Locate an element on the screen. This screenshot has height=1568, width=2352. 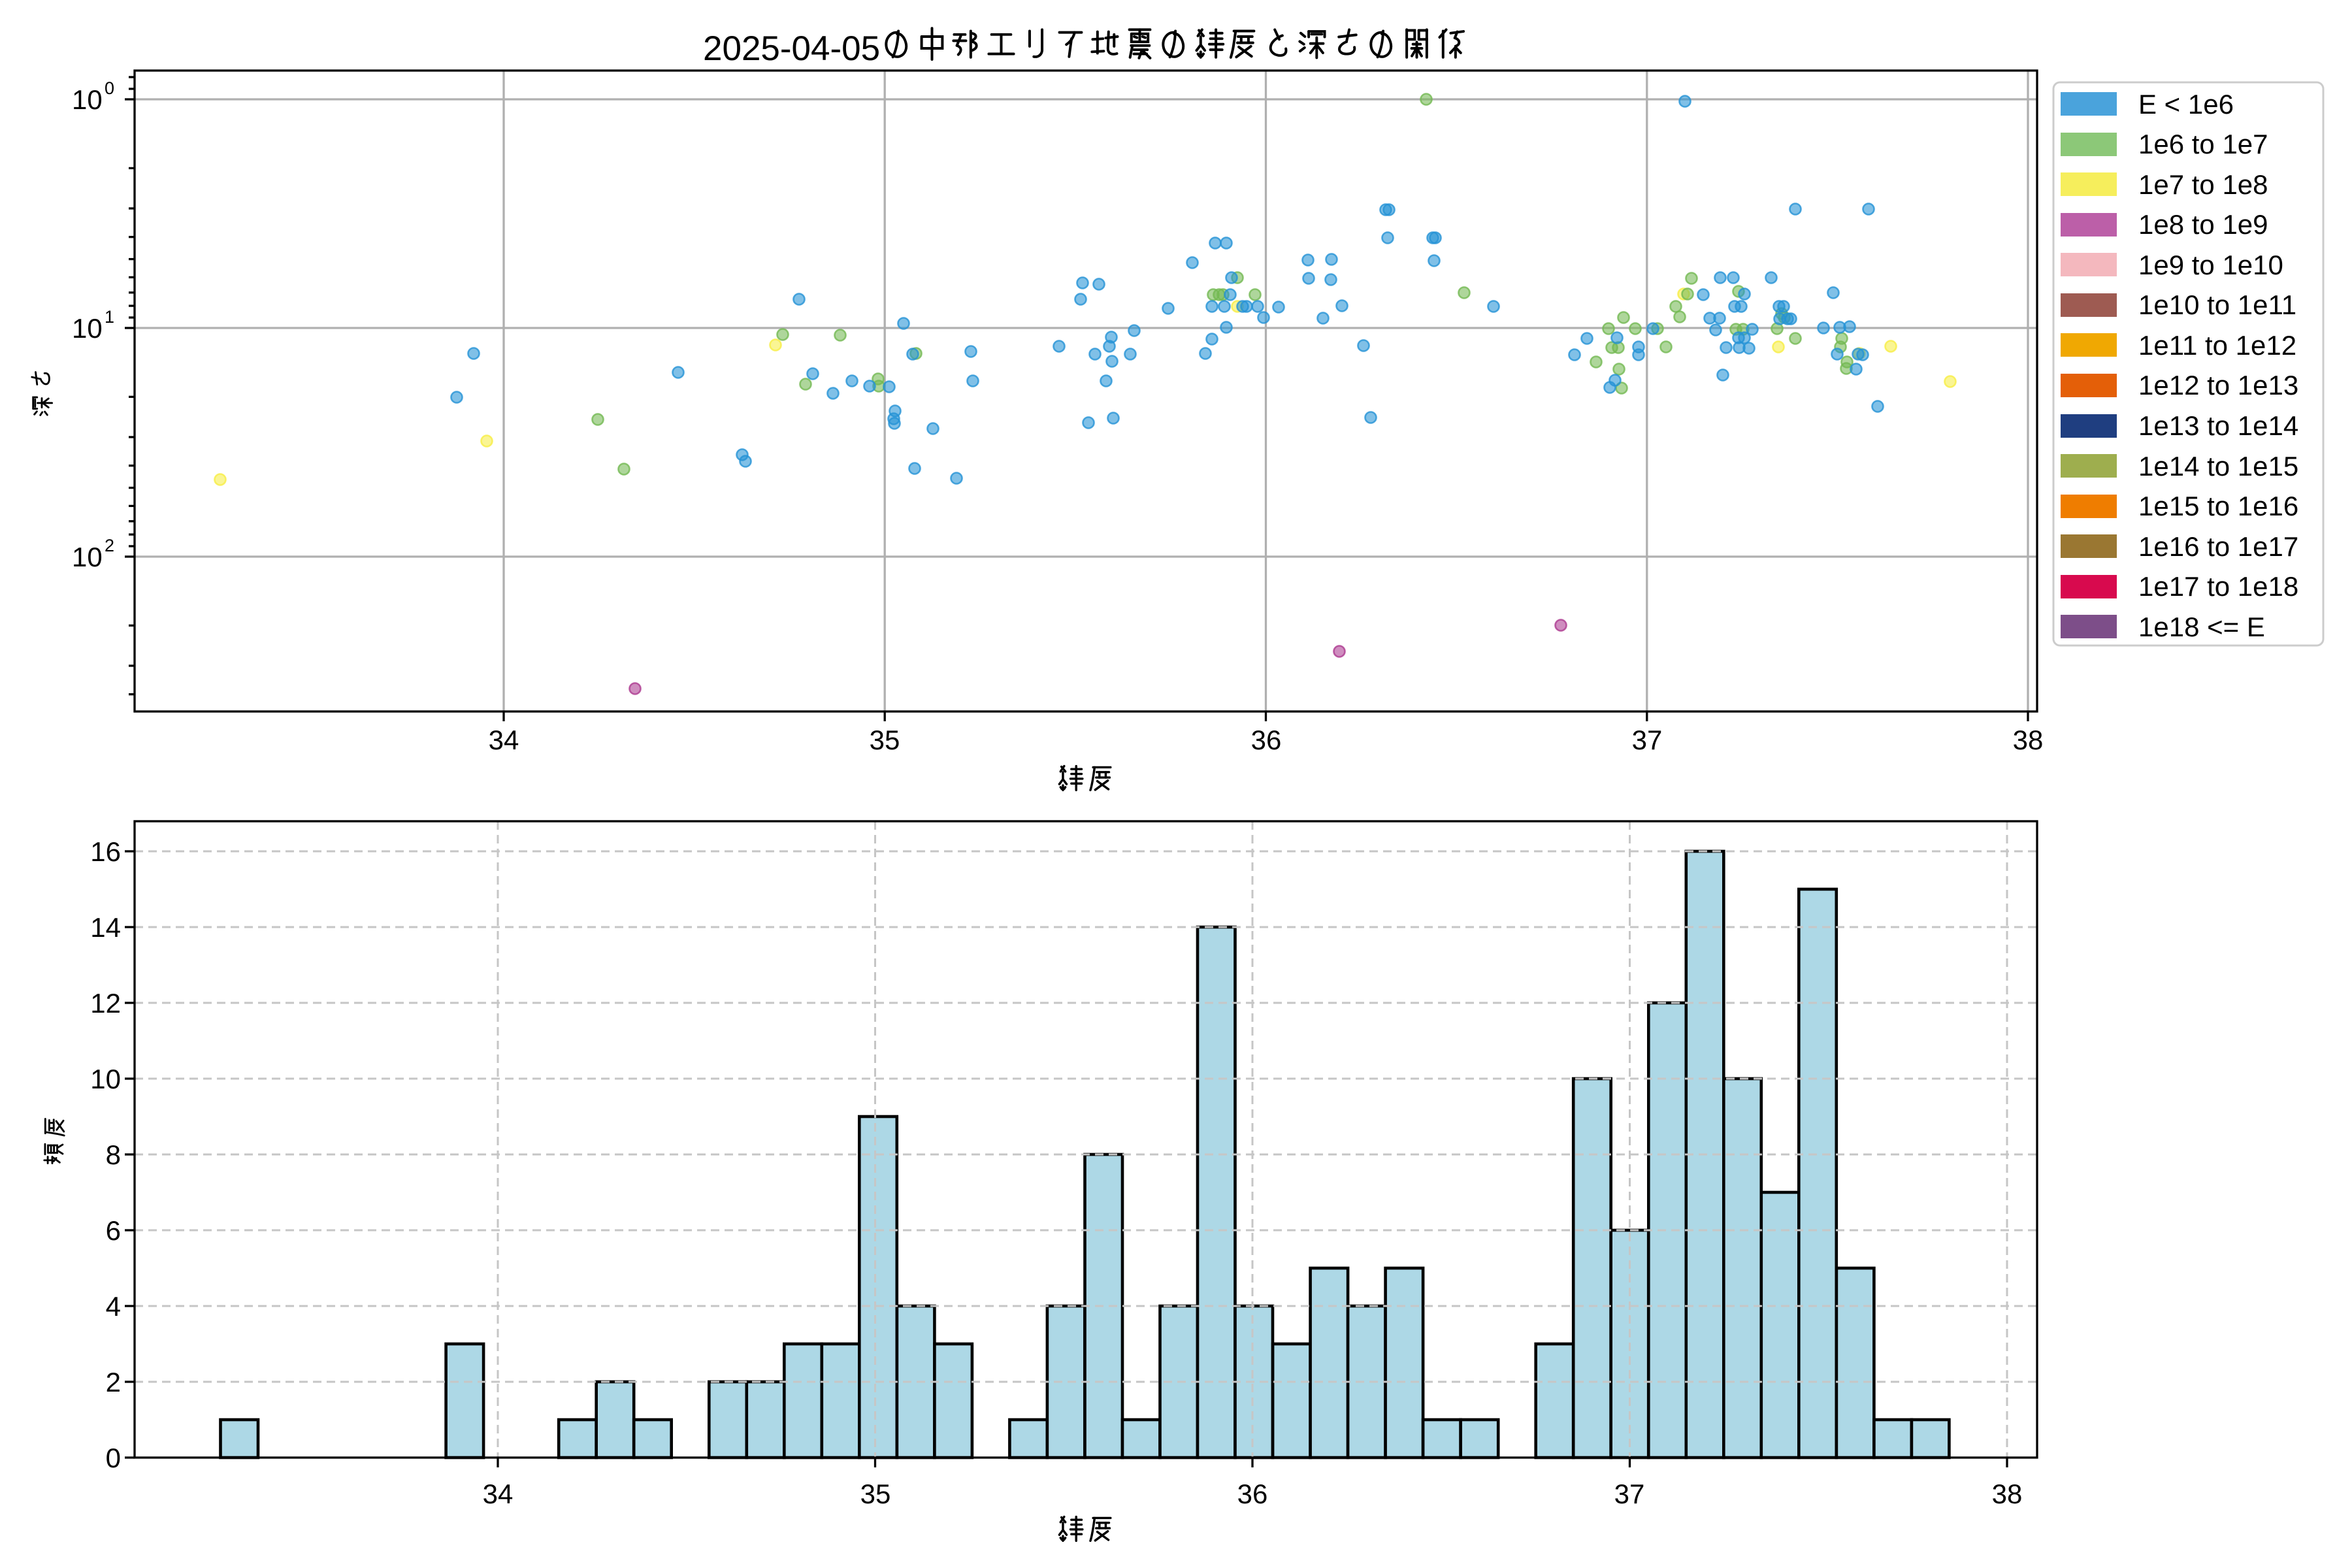
svg-text: 1 is located at coordinates (109, 317).